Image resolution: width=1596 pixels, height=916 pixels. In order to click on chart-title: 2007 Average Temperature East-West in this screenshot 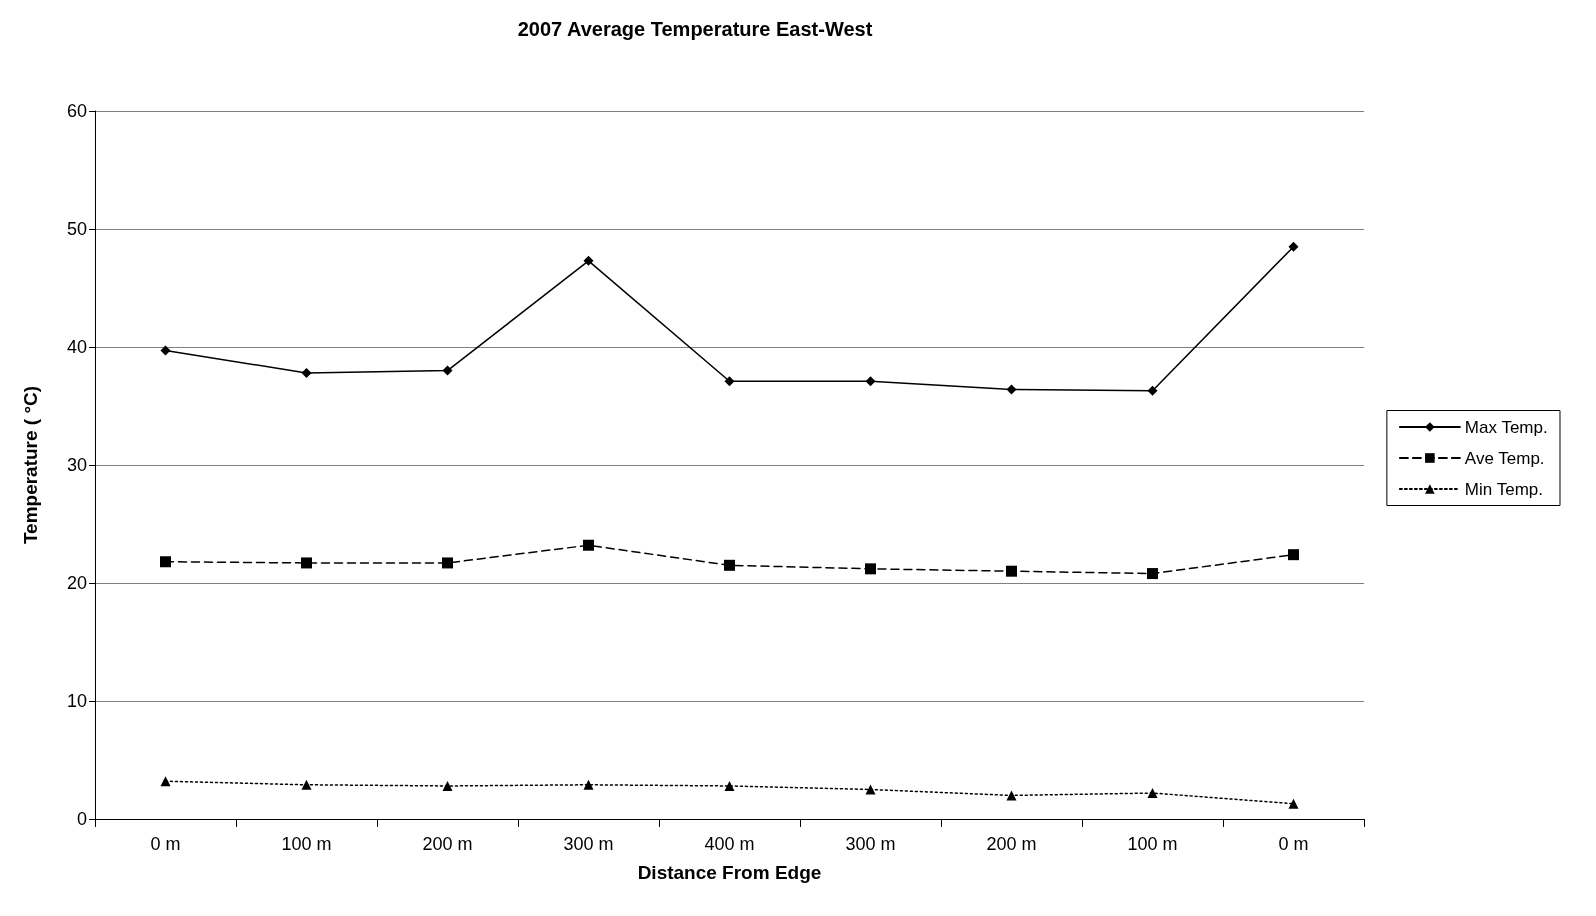, I will do `click(695, 29)`.